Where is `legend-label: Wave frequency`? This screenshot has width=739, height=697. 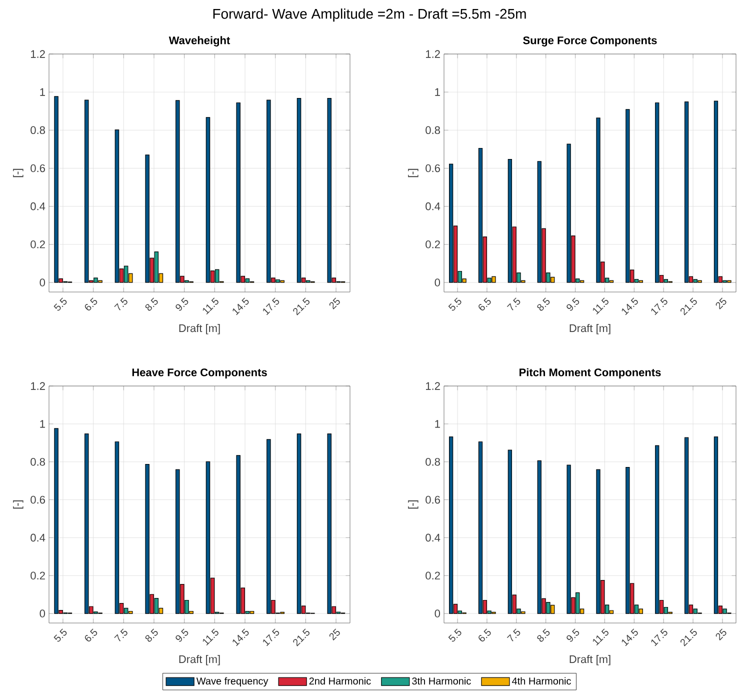
legend-label: Wave frequency is located at coordinates (232, 682).